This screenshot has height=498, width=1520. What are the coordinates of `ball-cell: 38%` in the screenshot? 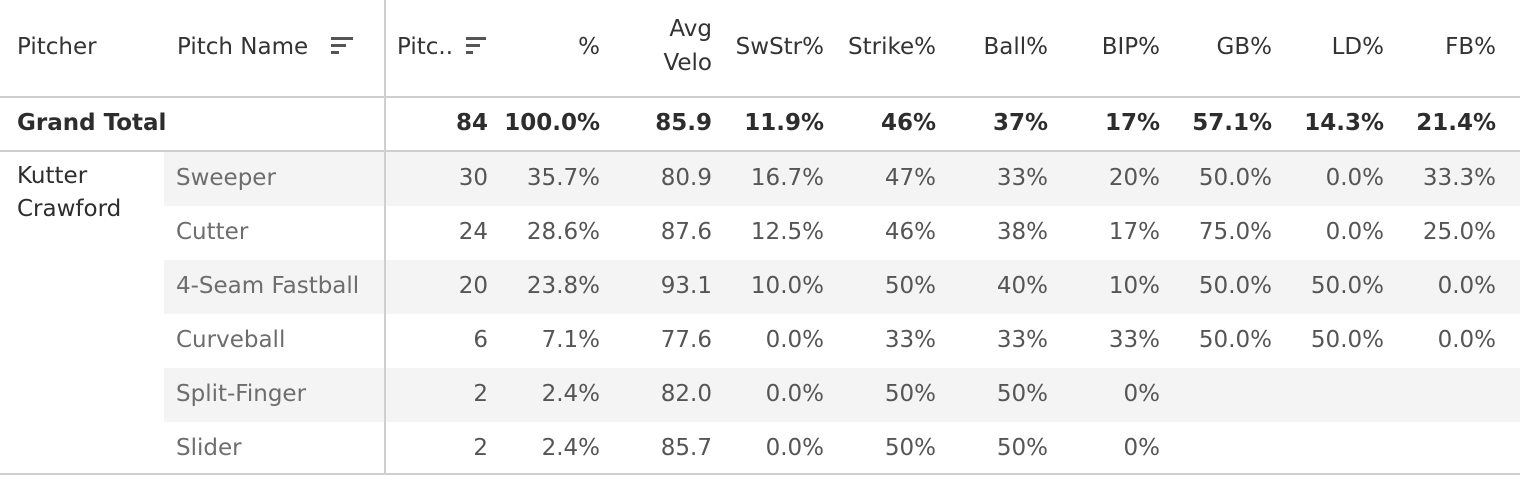 It's located at (1022, 232).